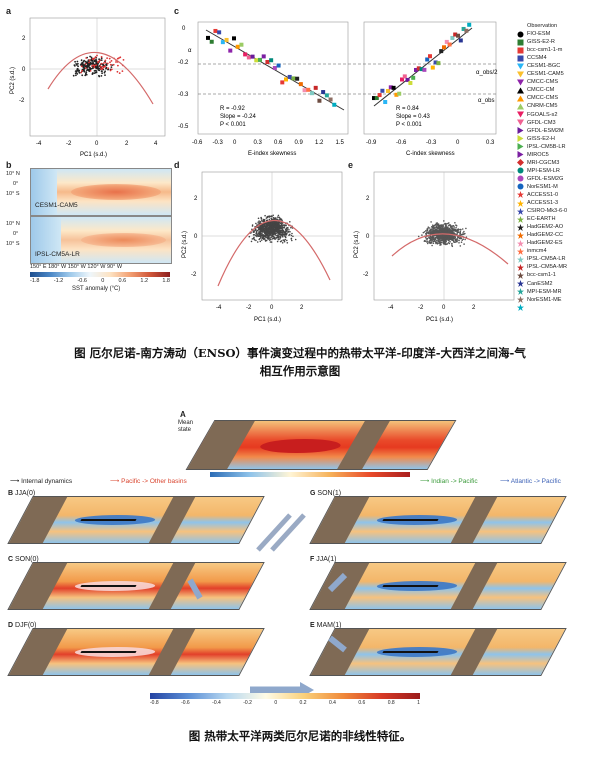 The height and width of the screenshot is (763, 600). I want to click on panel-c-left-xtick: 0.6, so click(278, 143).